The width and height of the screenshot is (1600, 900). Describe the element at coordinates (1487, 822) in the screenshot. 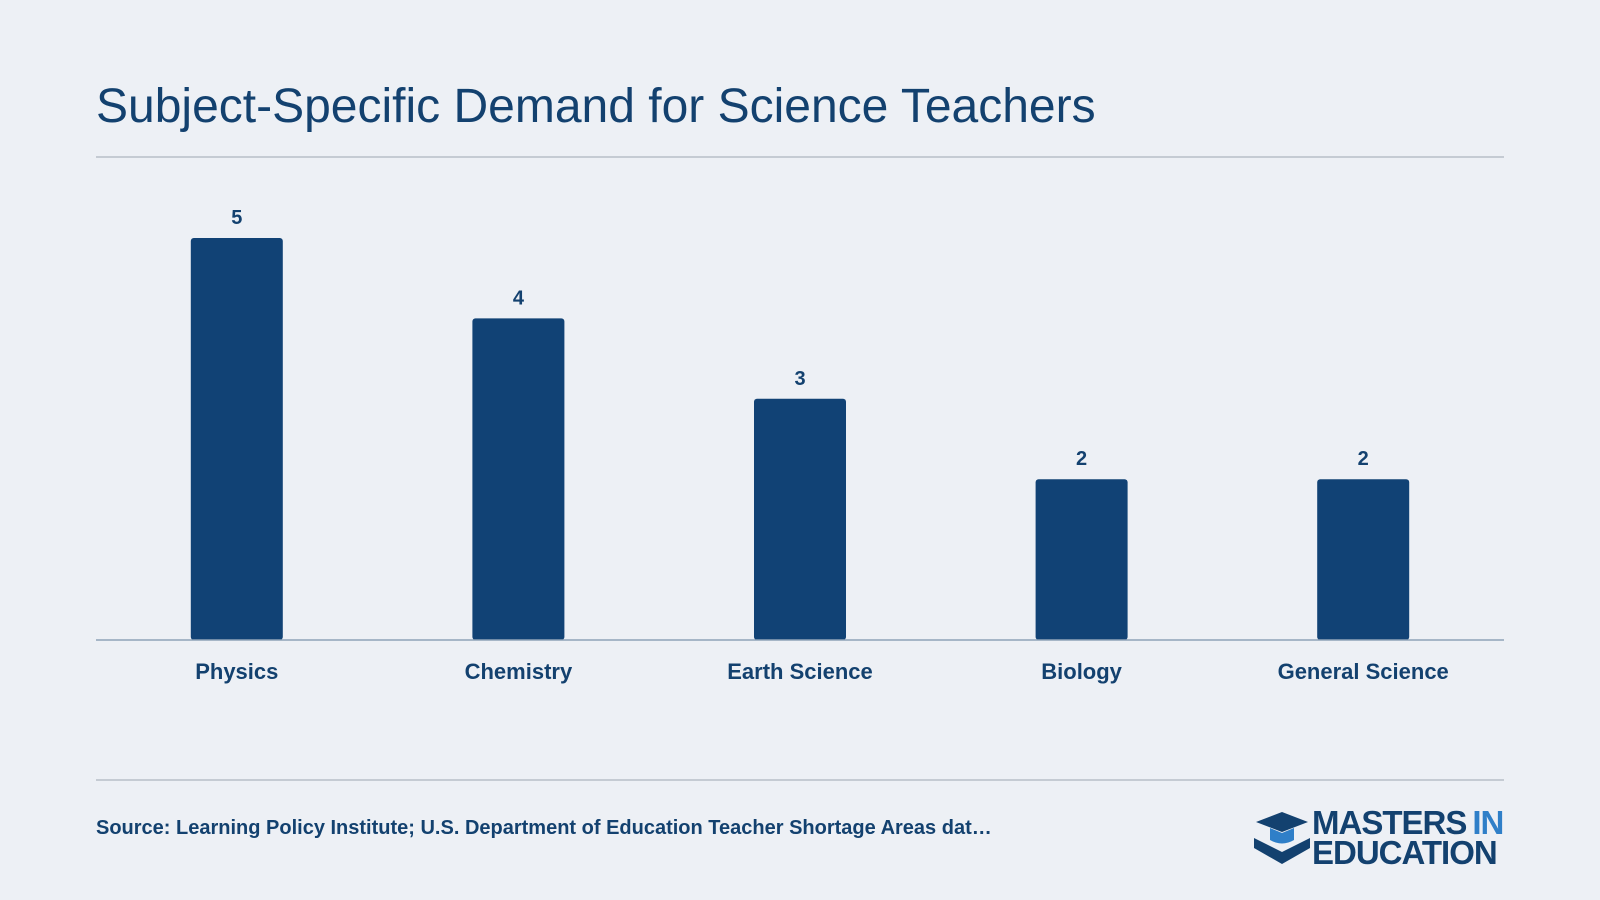

I see `logo-accent: IN` at that location.